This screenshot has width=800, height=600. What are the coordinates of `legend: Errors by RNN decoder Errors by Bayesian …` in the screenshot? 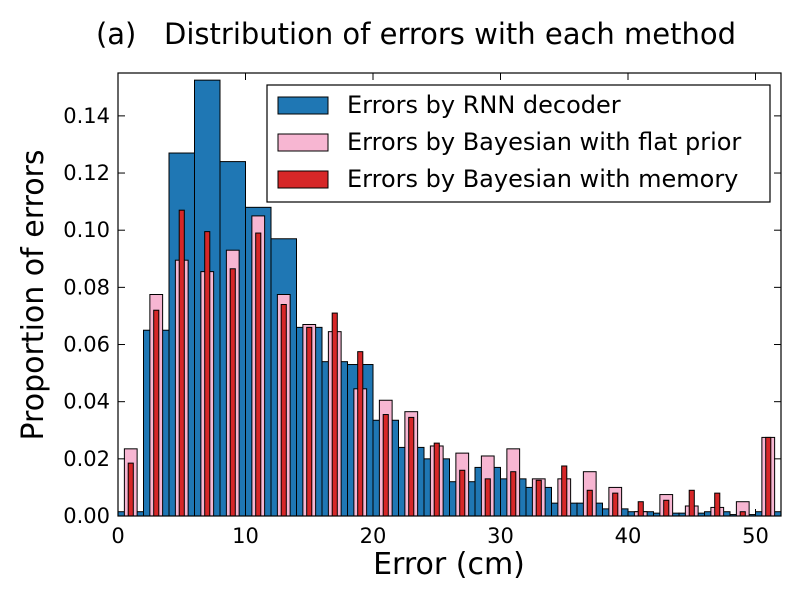 It's located at (518, 143).